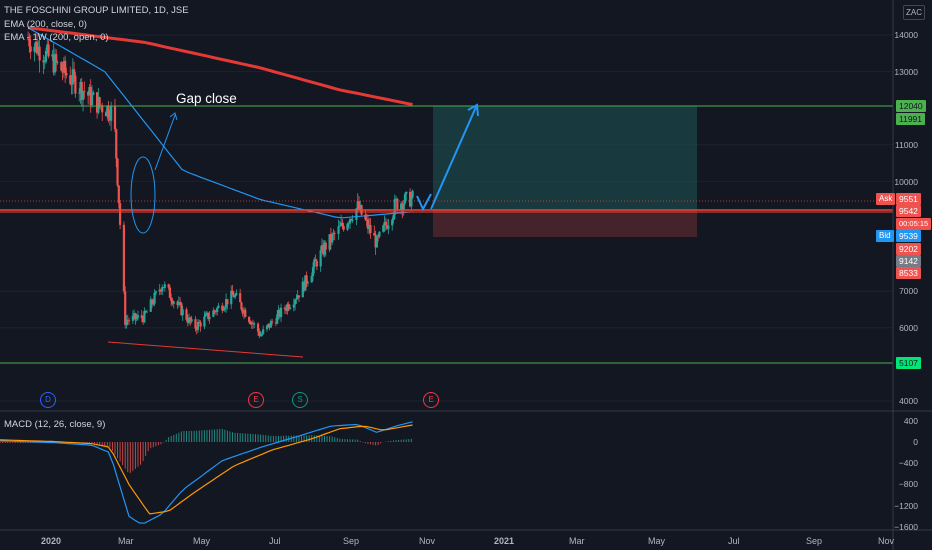 The height and width of the screenshot is (550, 932). Describe the element at coordinates (906, 506) in the screenshot. I see `macd-axis-label: −1200` at that location.